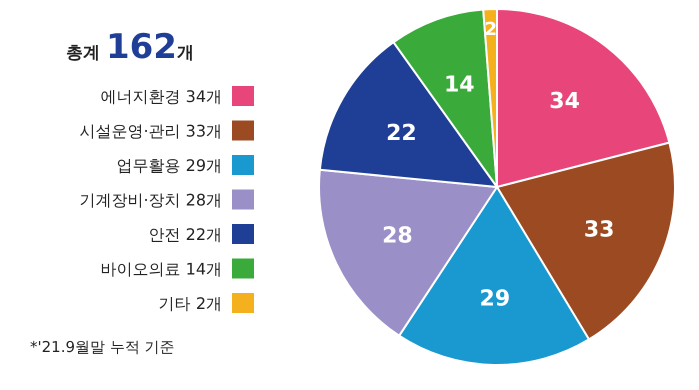 Image resolution: width=699 pixels, height=390 pixels. What do you see at coordinates (190, 303) in the screenshot?
I see `legend-label: 기타 2개` at bounding box center [190, 303].